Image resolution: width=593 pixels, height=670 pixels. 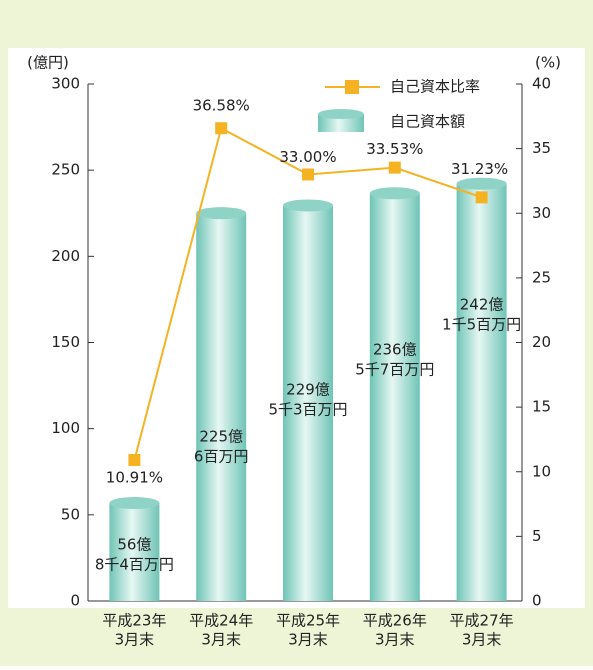 What do you see at coordinates (482, 621) in the screenshot?
I see `x-tick-label: 平成27年` at bounding box center [482, 621].